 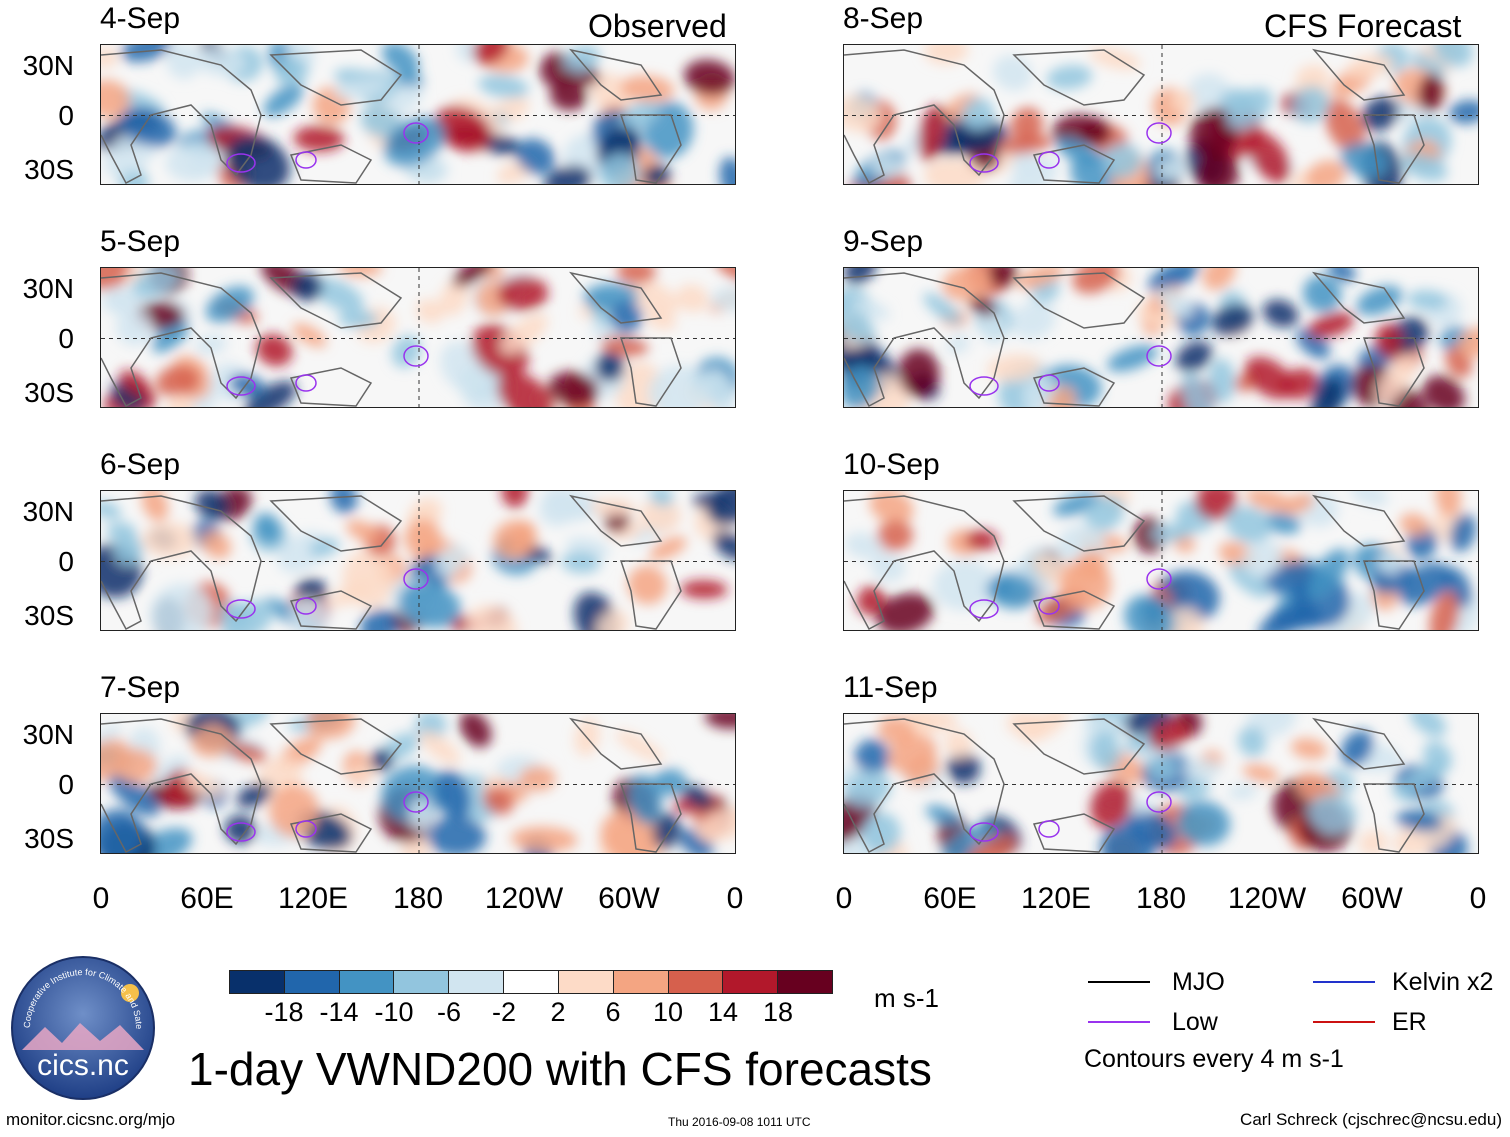 What do you see at coordinates (1195, 1022) in the screenshot?
I see `legend-label-low: Low` at bounding box center [1195, 1022].